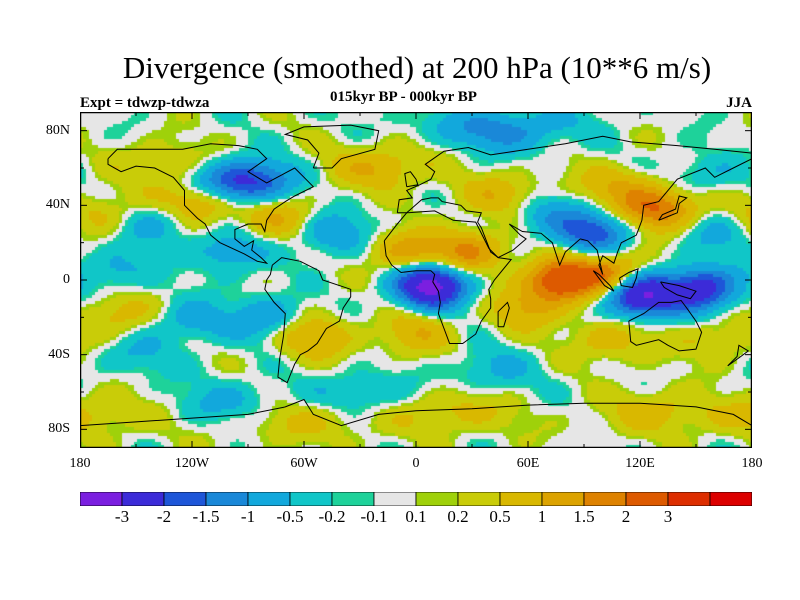  What do you see at coordinates (528, 463) in the screenshot?
I see `lon-tick-label: 60E` at bounding box center [528, 463].